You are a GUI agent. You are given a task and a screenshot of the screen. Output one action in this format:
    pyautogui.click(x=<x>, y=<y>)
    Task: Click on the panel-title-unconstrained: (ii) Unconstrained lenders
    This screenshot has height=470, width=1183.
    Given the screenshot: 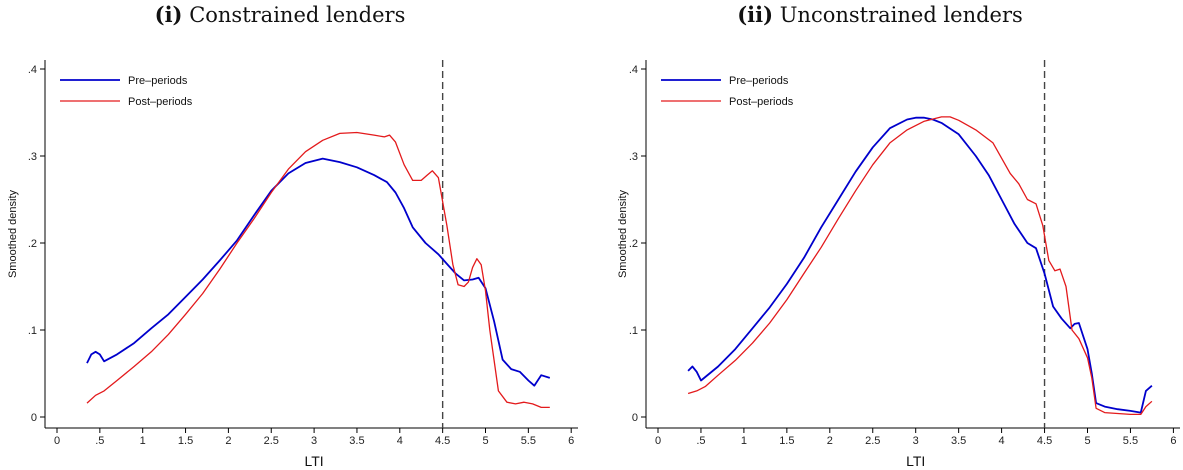 What is the action you would take?
    pyautogui.click(x=880, y=14)
    